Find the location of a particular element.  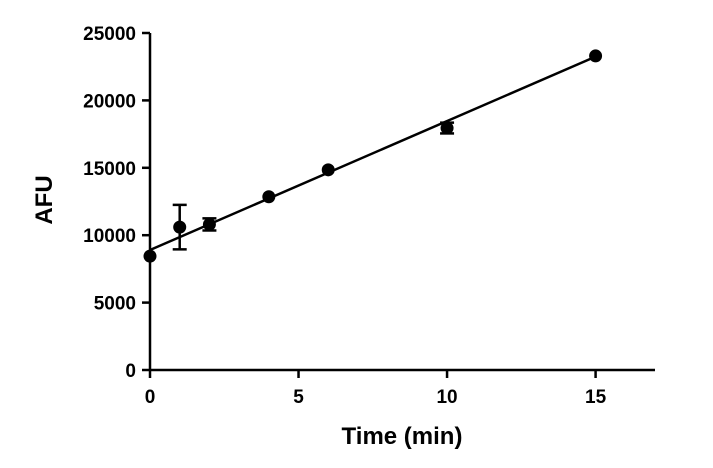

y-axis-title: AFU is located at coordinates (44, 199).